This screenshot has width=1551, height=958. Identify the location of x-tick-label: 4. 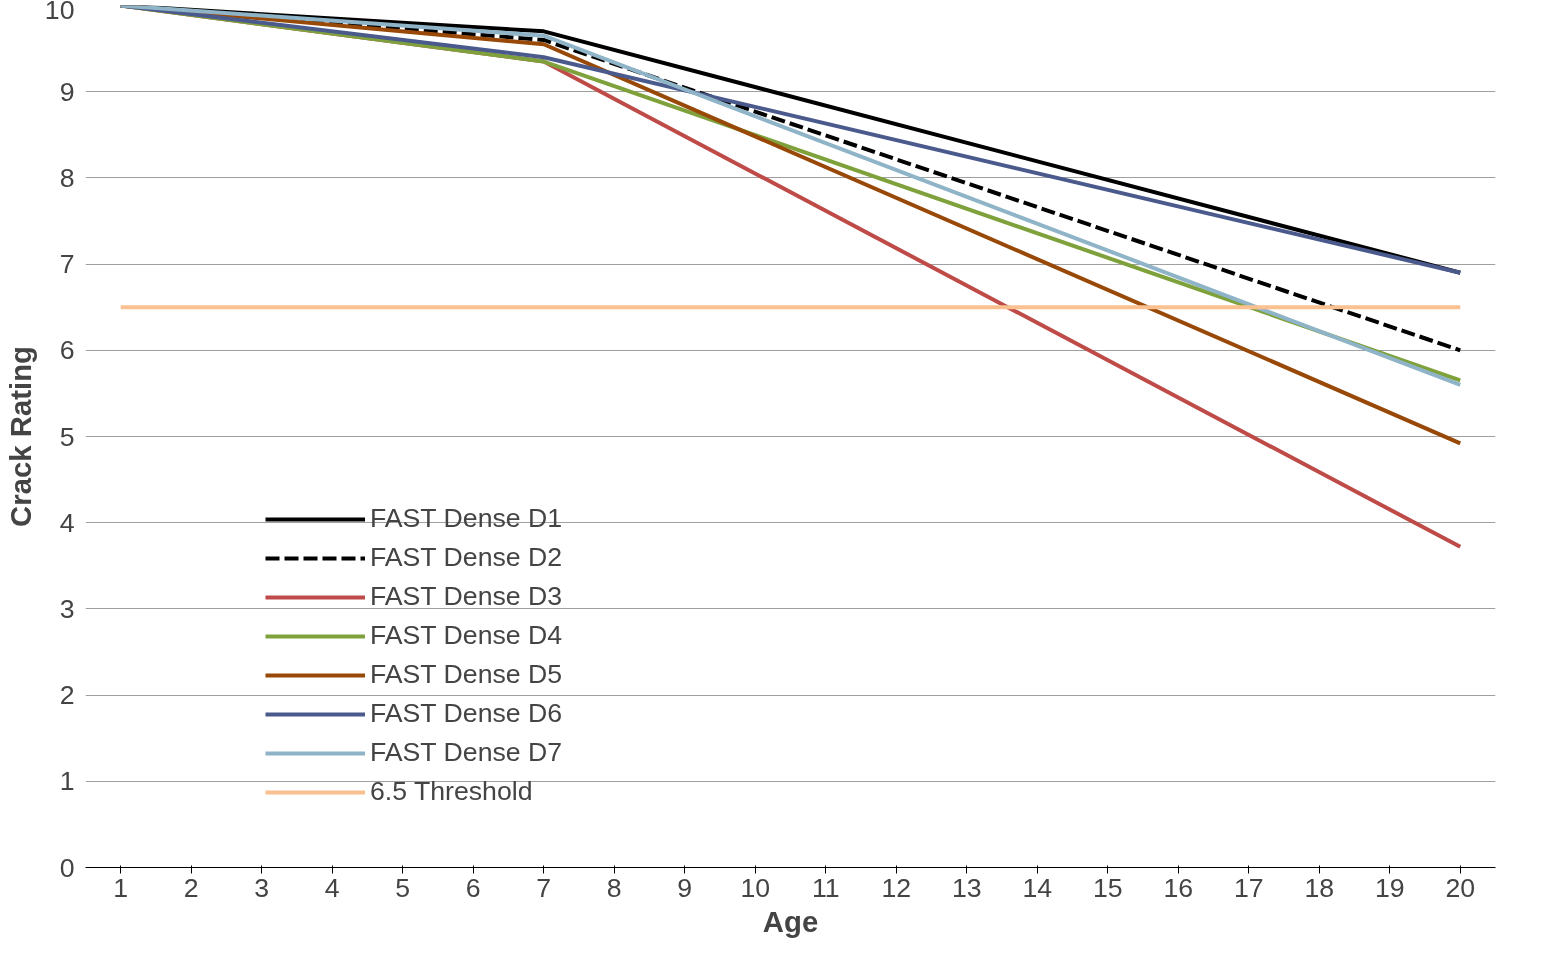
(332, 887).